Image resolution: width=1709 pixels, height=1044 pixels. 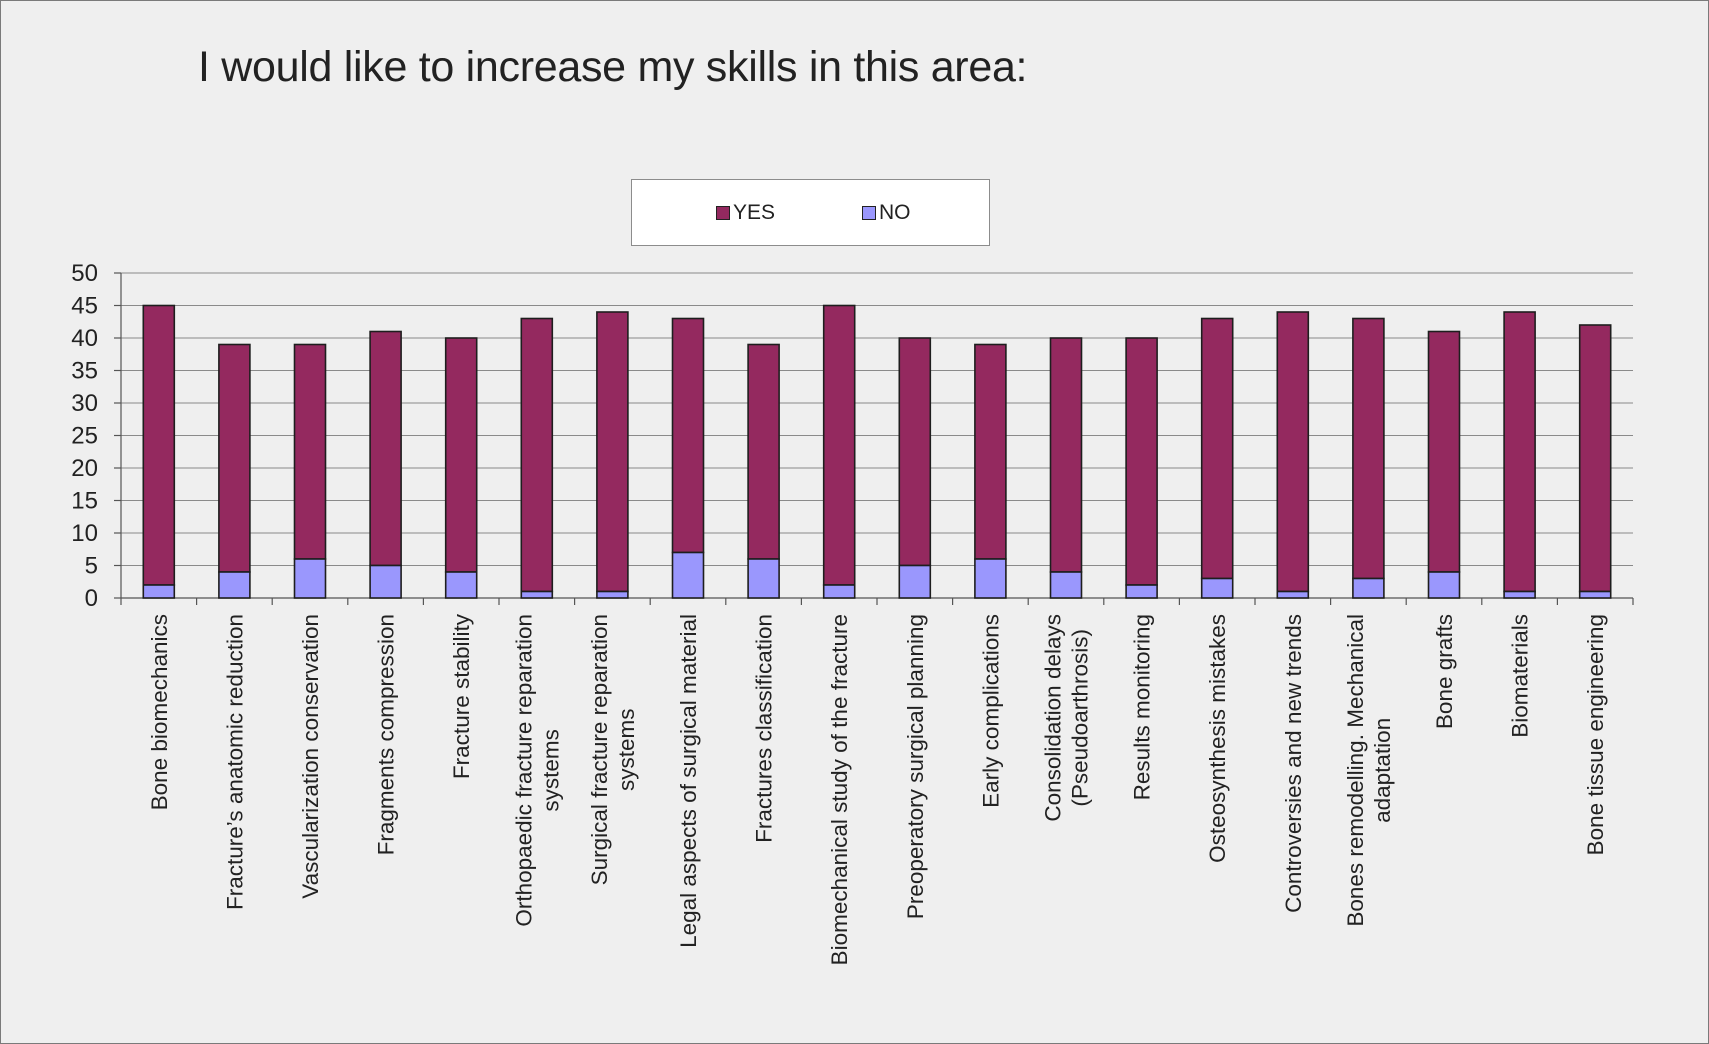 I want to click on x-tick-label-group: Biomaterials, so click(x=1520, y=676).